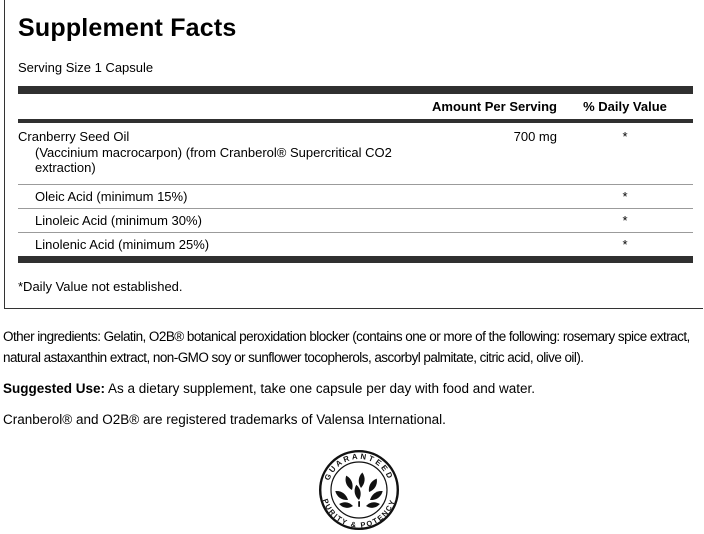 The image size is (704, 534). What do you see at coordinates (359, 504) in the screenshot?
I see `leaf-stem` at bounding box center [359, 504].